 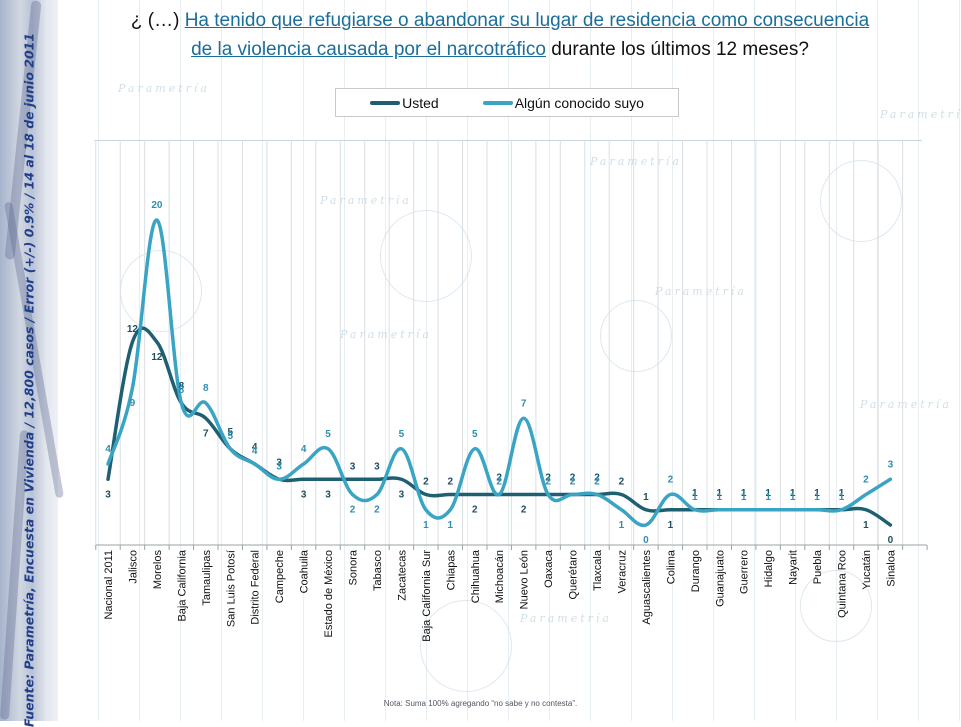 I want to click on data-label-usted: 12, so click(x=157, y=357).